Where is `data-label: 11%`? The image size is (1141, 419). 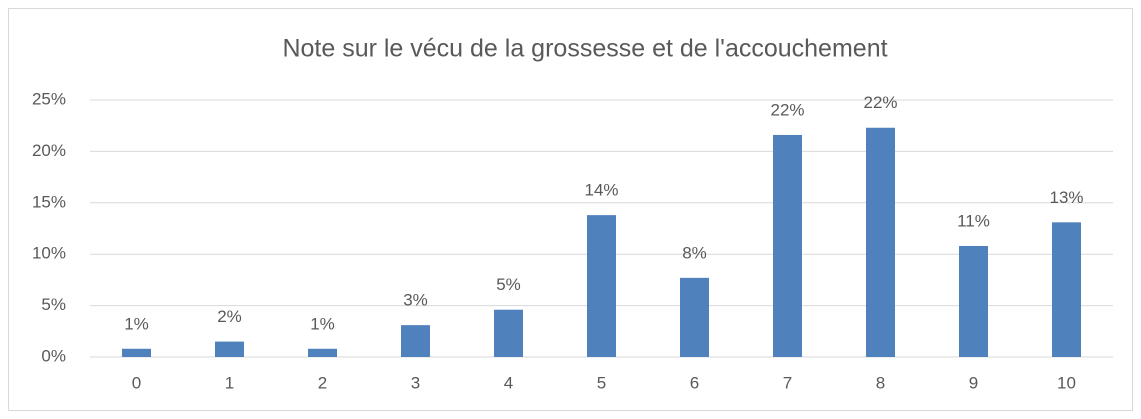
data-label: 11% is located at coordinates (973, 220).